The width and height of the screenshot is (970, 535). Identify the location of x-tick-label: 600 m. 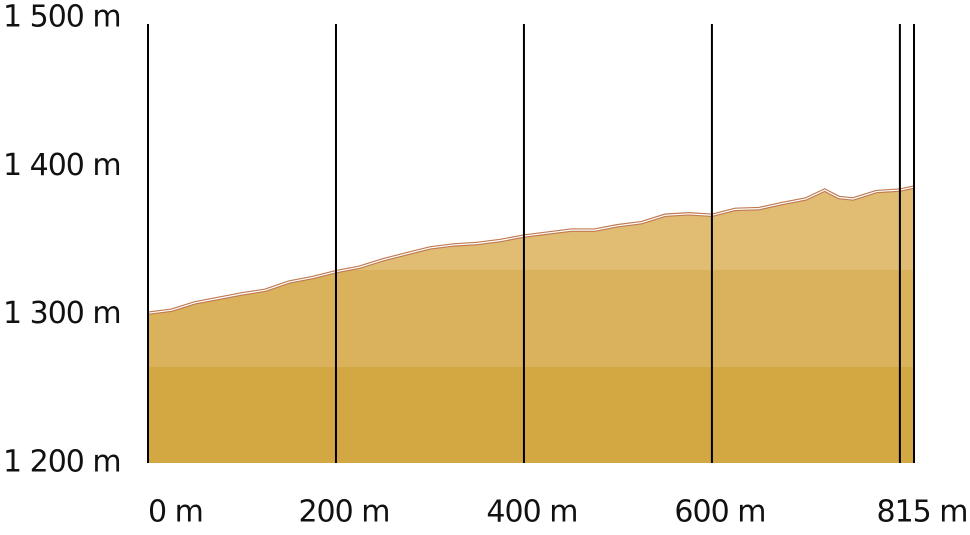
(719, 512).